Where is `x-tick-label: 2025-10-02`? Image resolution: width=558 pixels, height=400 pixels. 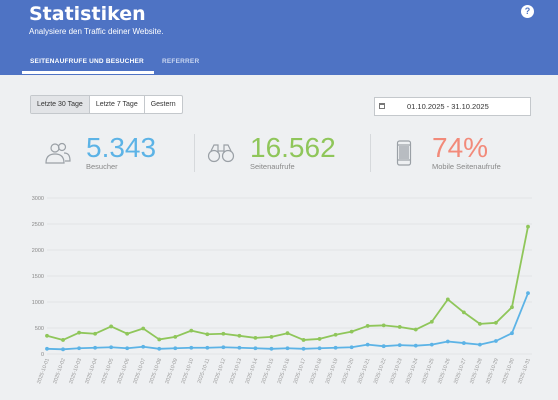
x-tick-label: 2025-10-02 is located at coordinates (59, 371).